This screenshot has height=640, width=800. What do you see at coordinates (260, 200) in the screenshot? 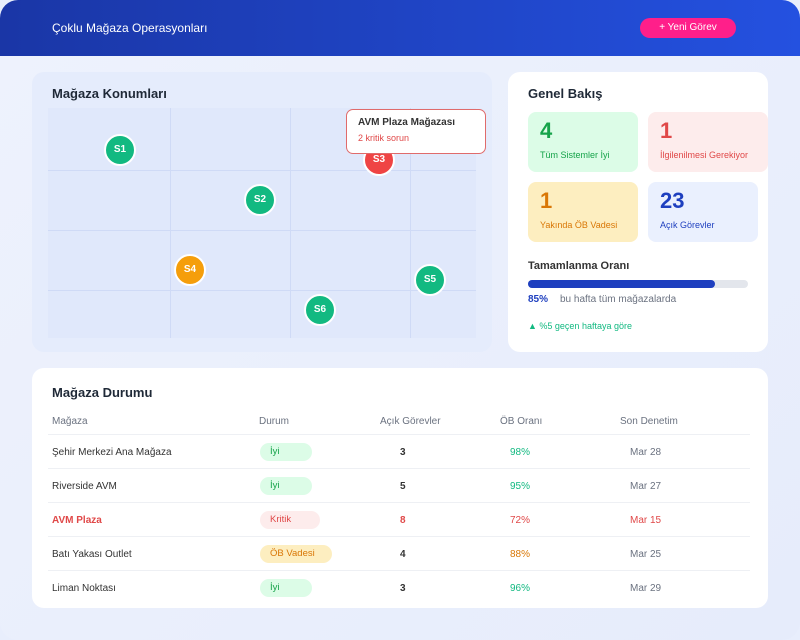
I see `store-pin-s2: S2` at bounding box center [260, 200].